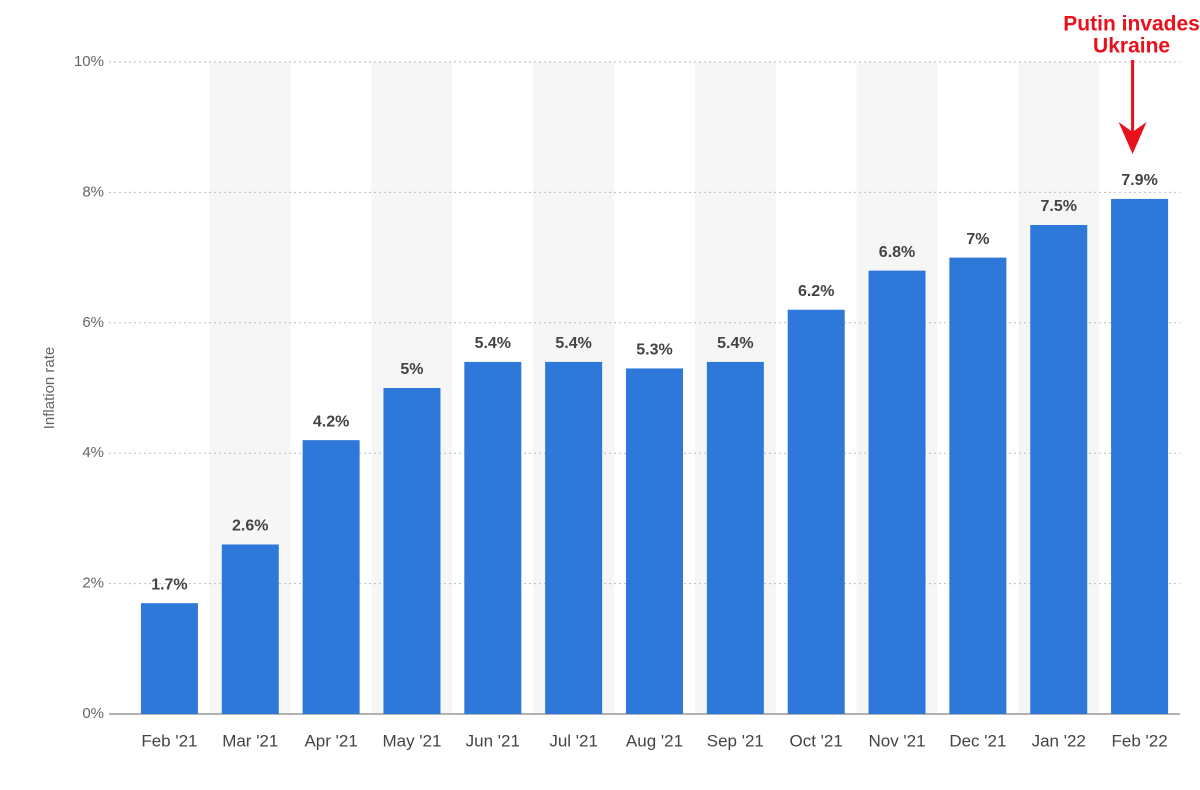 The height and width of the screenshot is (790, 1200). What do you see at coordinates (654, 740) in the screenshot?
I see `x-tick-label: Aug '21` at bounding box center [654, 740].